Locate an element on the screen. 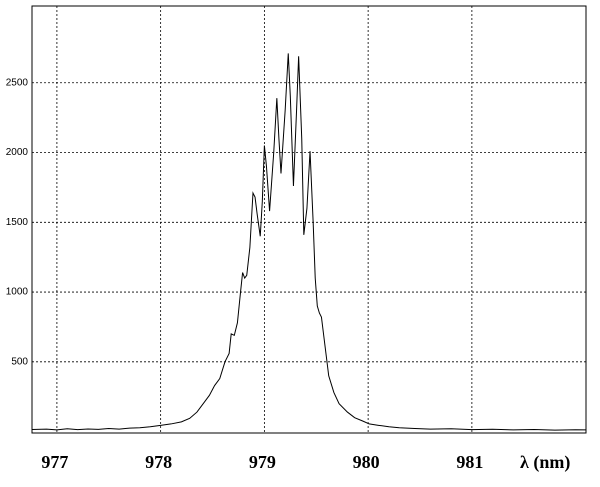 The image size is (600, 487). x-tick-label: 979 is located at coordinates (262, 462).